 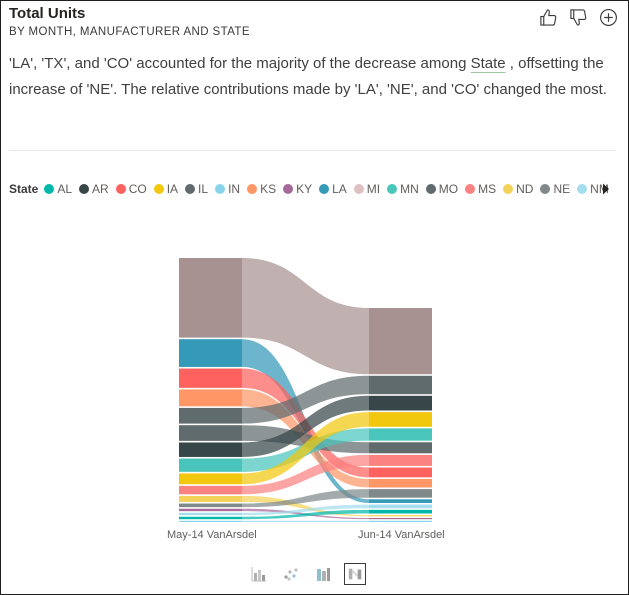 What do you see at coordinates (400, 403) in the screenshot?
I see `bar-segment-jun-ar` at bounding box center [400, 403].